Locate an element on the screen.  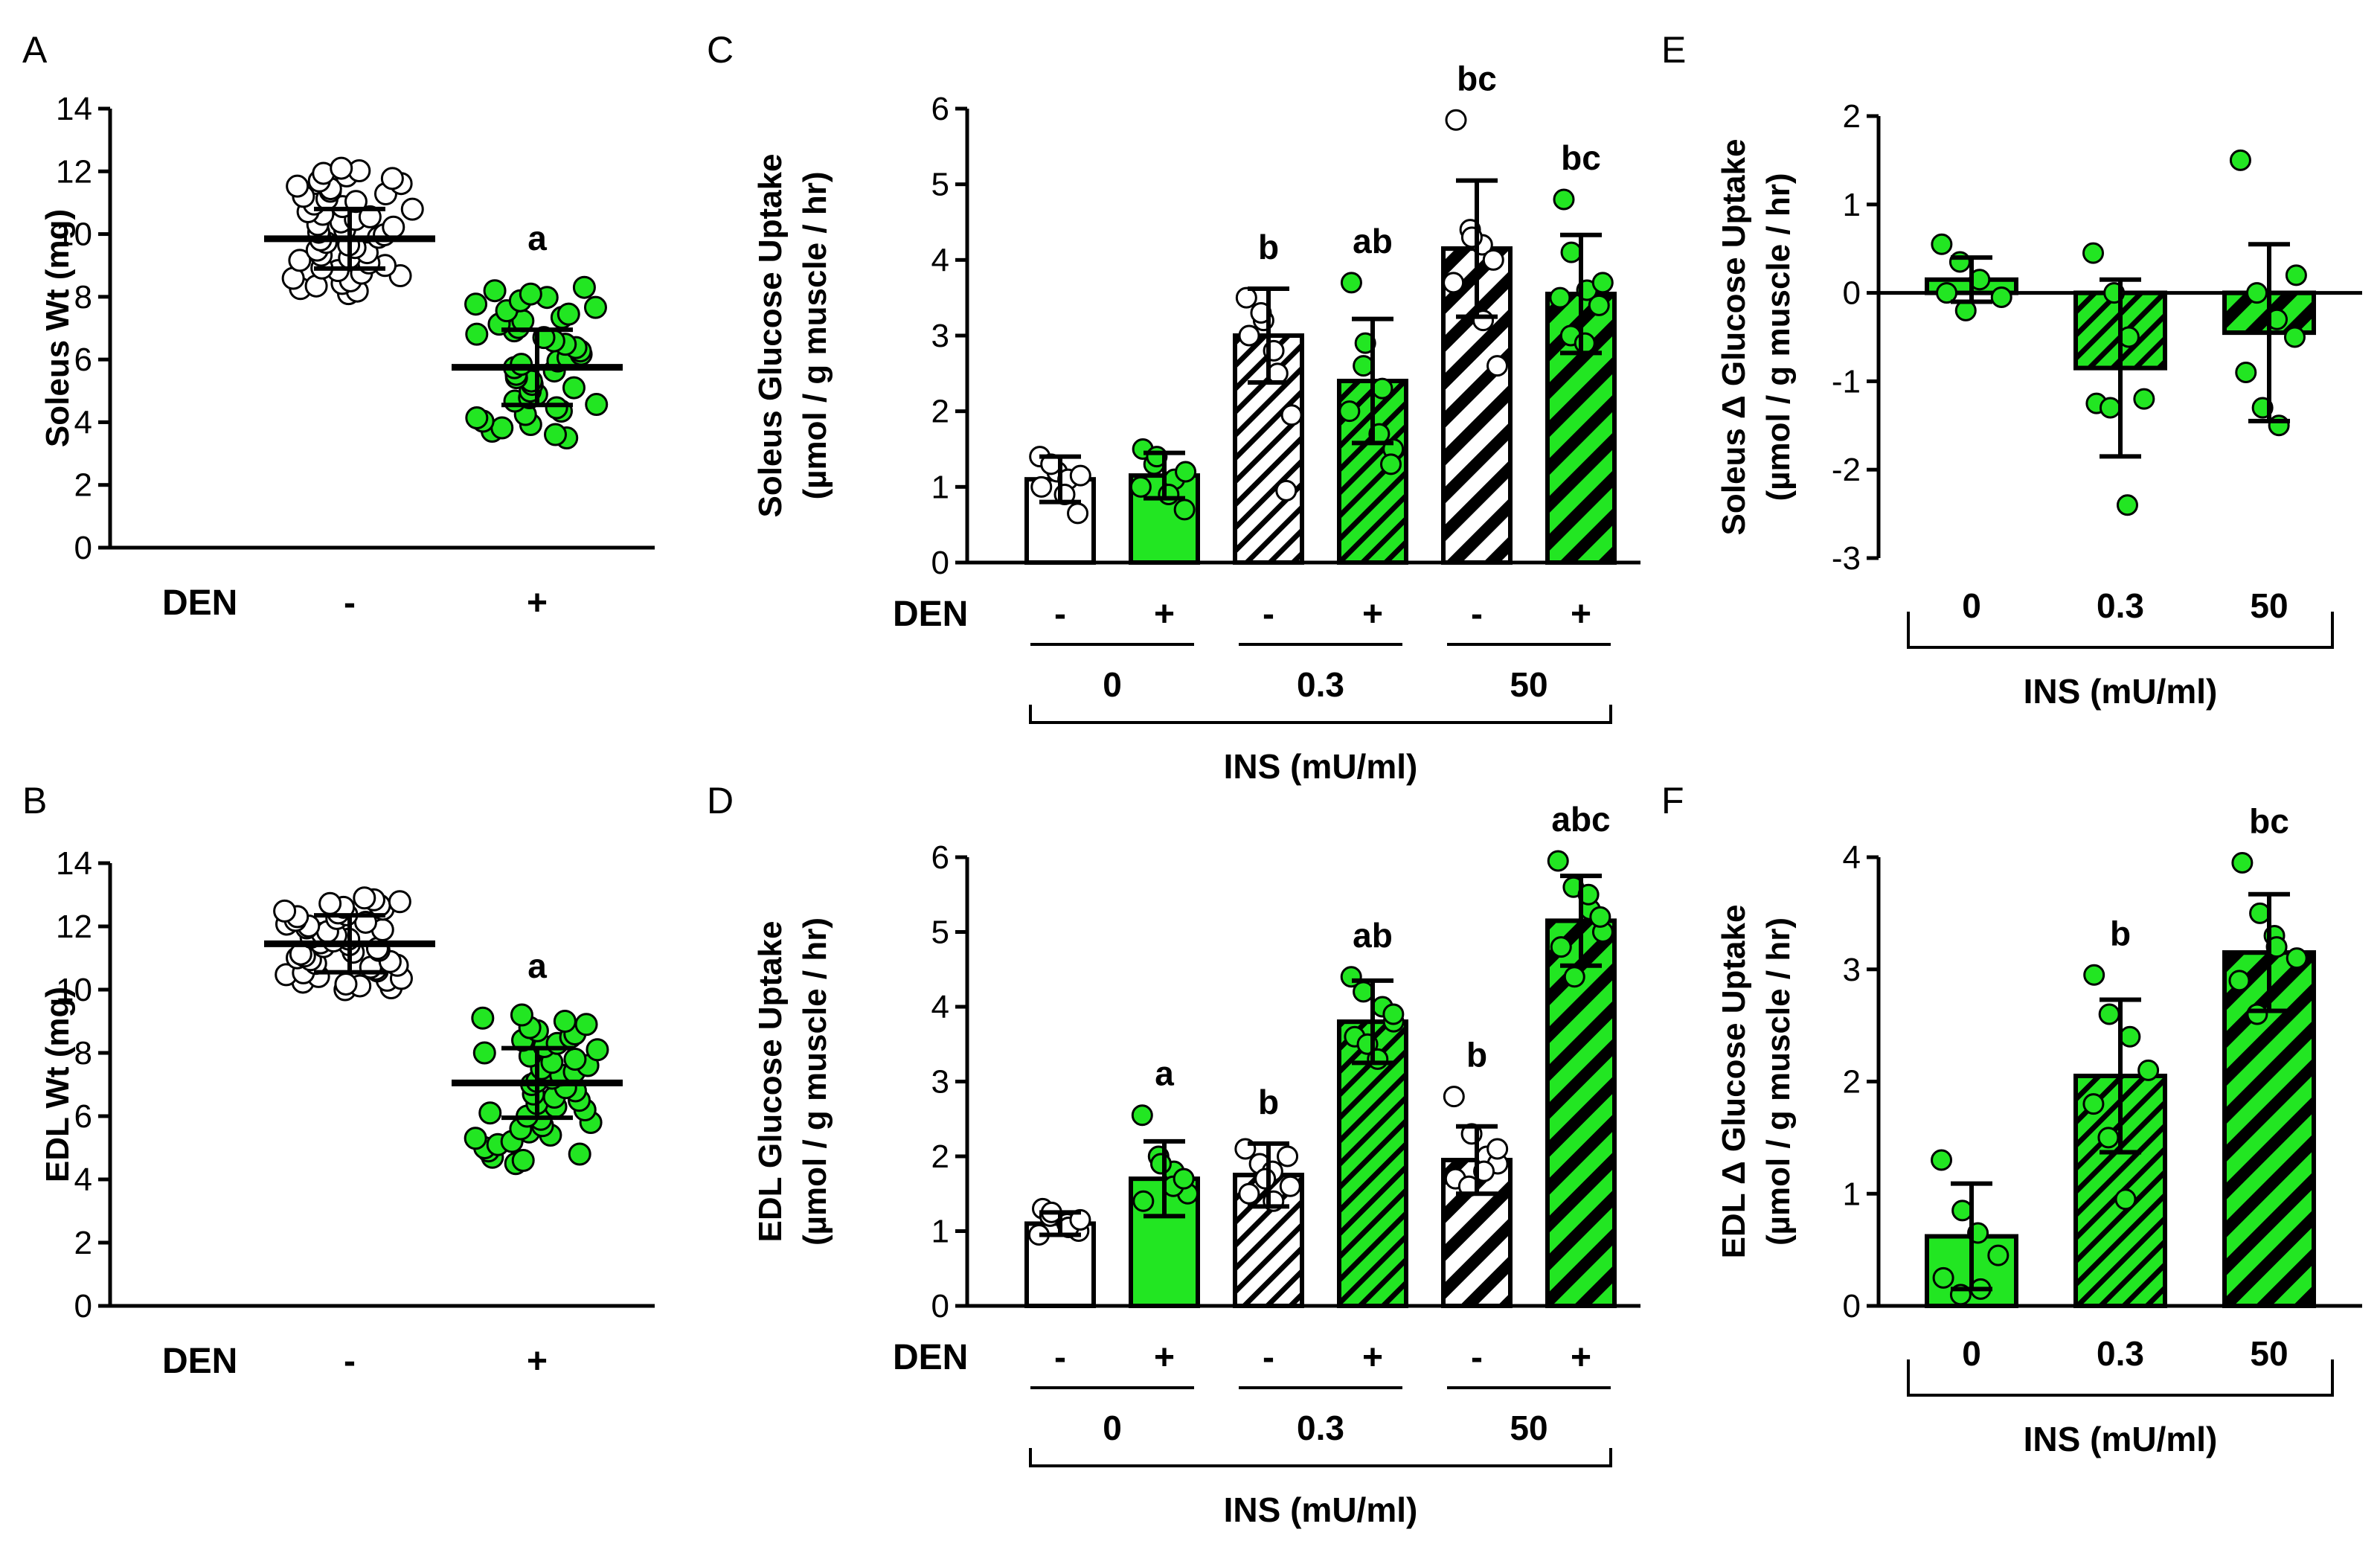
y-tick-label-D: 0 is located at coordinates (940, 1306).